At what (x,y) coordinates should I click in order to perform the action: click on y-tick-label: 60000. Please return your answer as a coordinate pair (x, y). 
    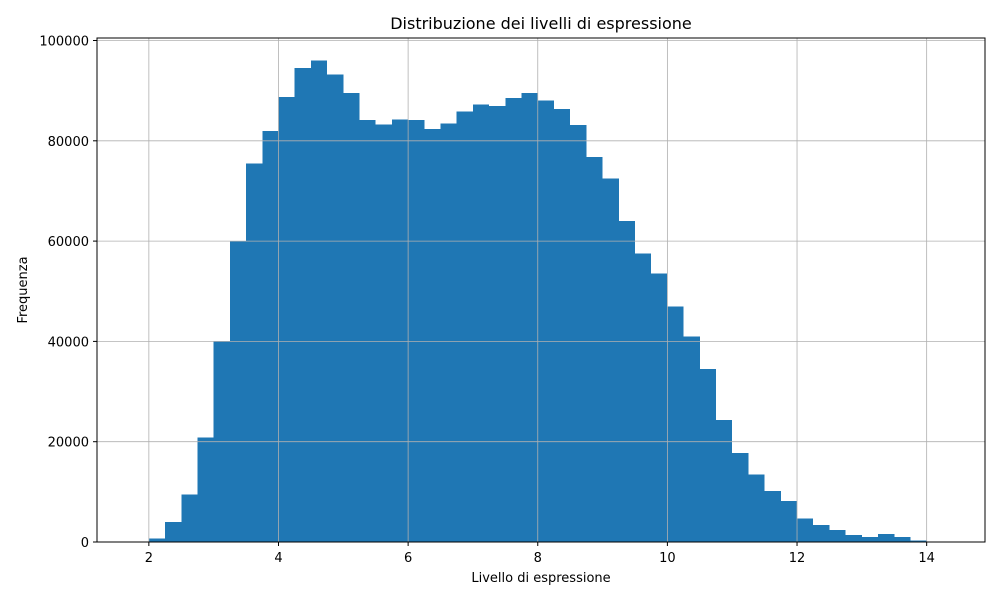
    Looking at the image, I should click on (68, 242).